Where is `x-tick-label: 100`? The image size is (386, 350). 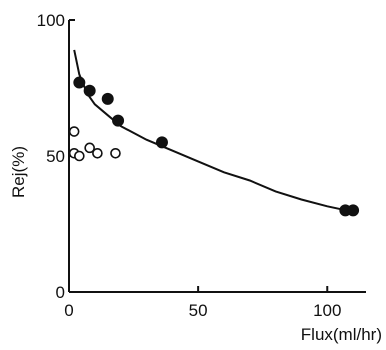
x-tick-label: 100 is located at coordinates (327, 310).